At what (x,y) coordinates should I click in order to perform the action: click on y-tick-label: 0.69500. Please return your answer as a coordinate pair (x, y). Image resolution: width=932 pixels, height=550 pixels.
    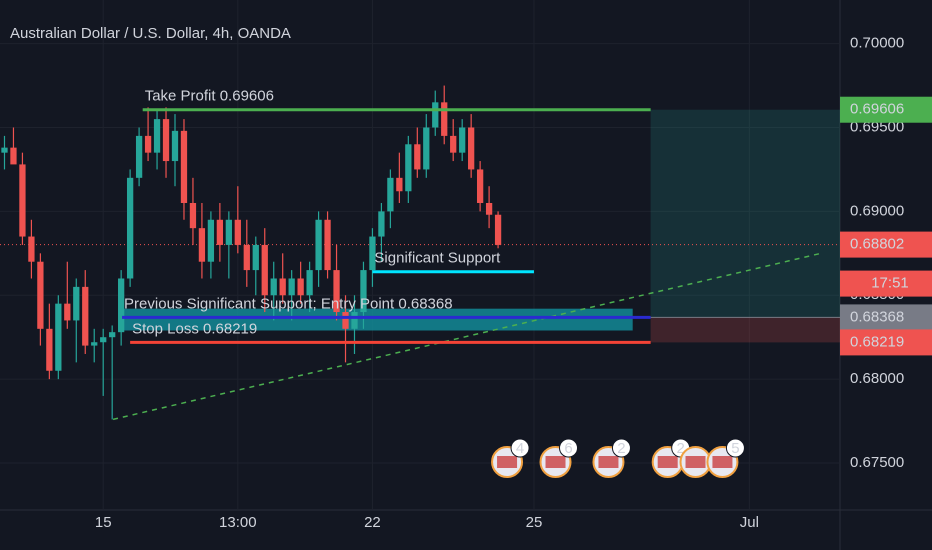
    Looking at the image, I should click on (877, 126).